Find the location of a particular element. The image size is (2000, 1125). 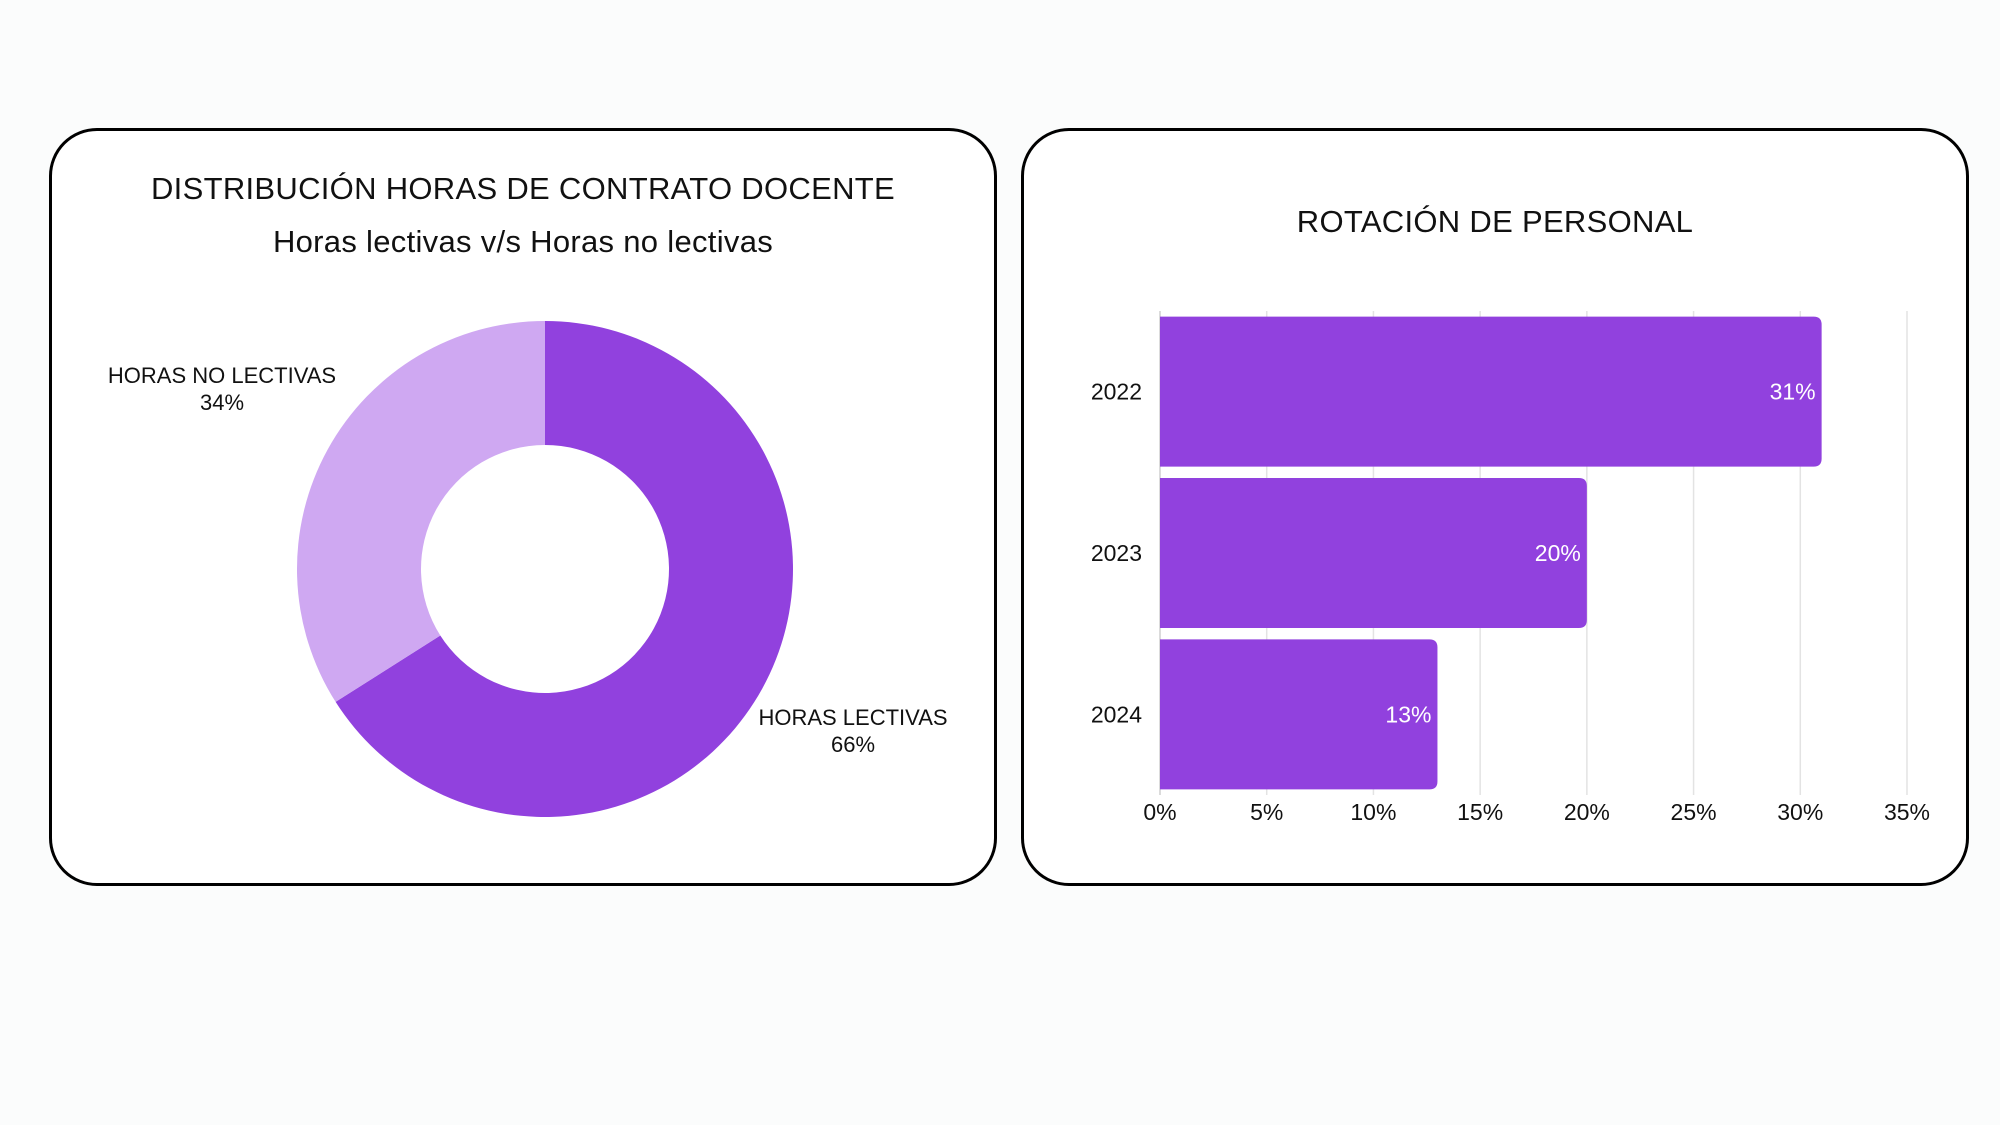

x-tick-label: 30% is located at coordinates (1800, 812).